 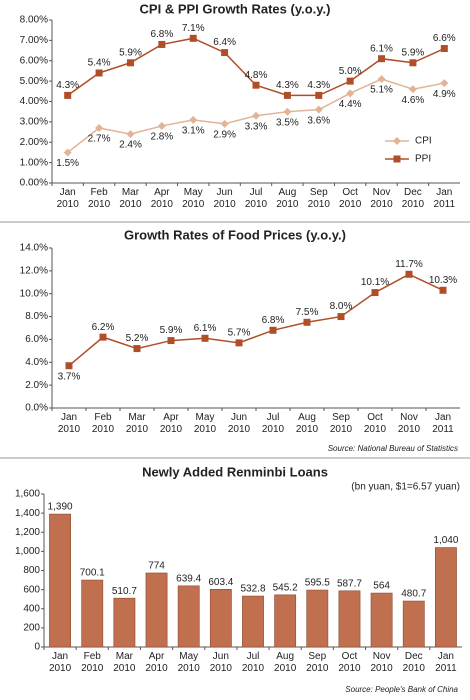 What do you see at coordinates (256, 75) in the screenshot?
I see `value-label: 4.8%` at bounding box center [256, 75].